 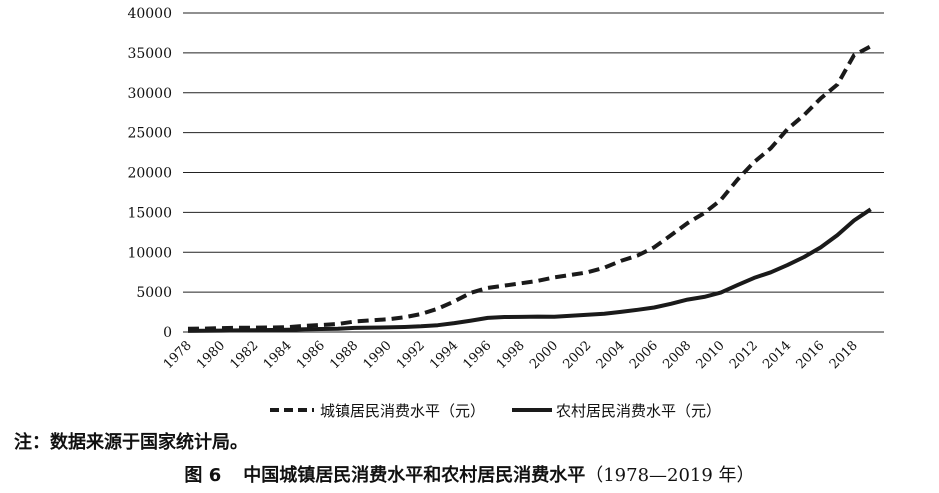 What do you see at coordinates (844, 355) in the screenshot?
I see `x-tick-label: 2018` at bounding box center [844, 355].